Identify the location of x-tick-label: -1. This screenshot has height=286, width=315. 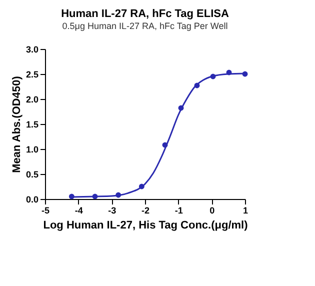
(178, 211).